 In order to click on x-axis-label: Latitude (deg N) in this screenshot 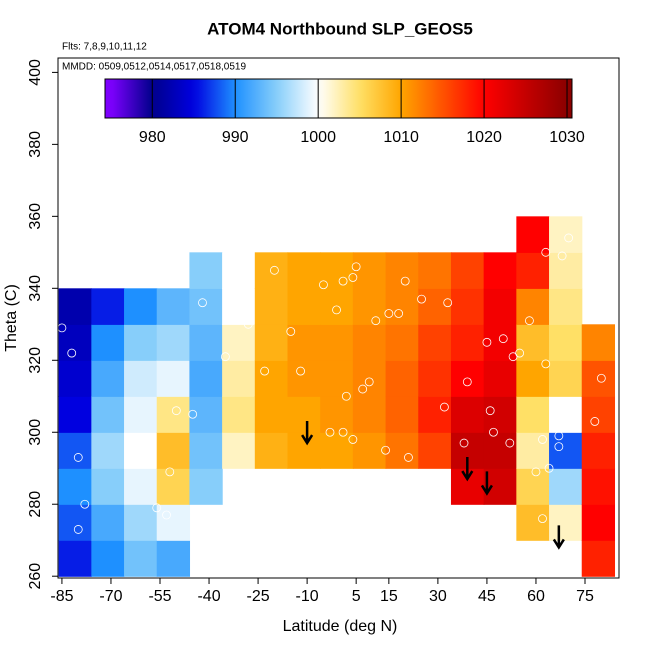, I will do `click(340, 626)`.